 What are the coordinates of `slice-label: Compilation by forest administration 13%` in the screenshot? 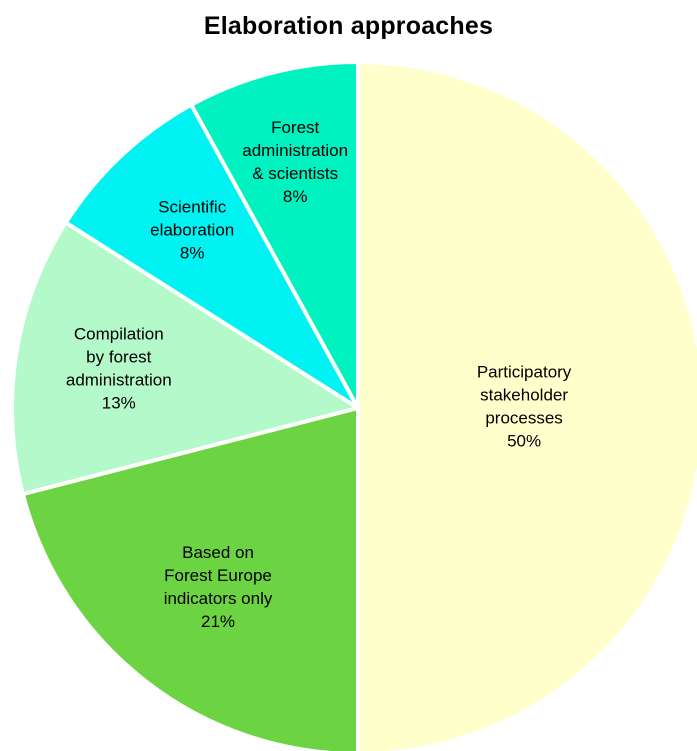 It's located at (119, 369).